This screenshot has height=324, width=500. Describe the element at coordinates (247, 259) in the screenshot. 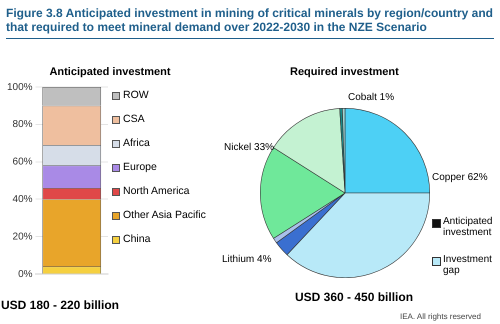

I see `text: Lithium 4%` at that location.